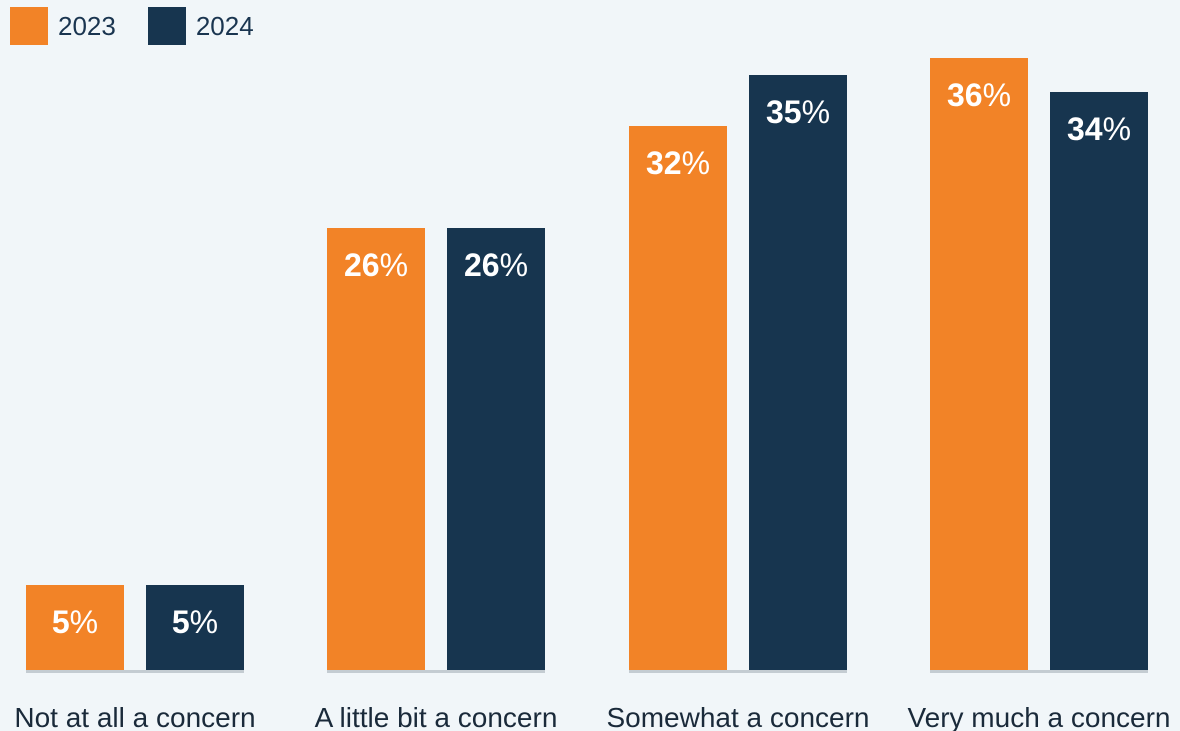 This screenshot has width=1180, height=731. What do you see at coordinates (195, 622) in the screenshot?
I see `data-label-2024-0: 5%` at bounding box center [195, 622].